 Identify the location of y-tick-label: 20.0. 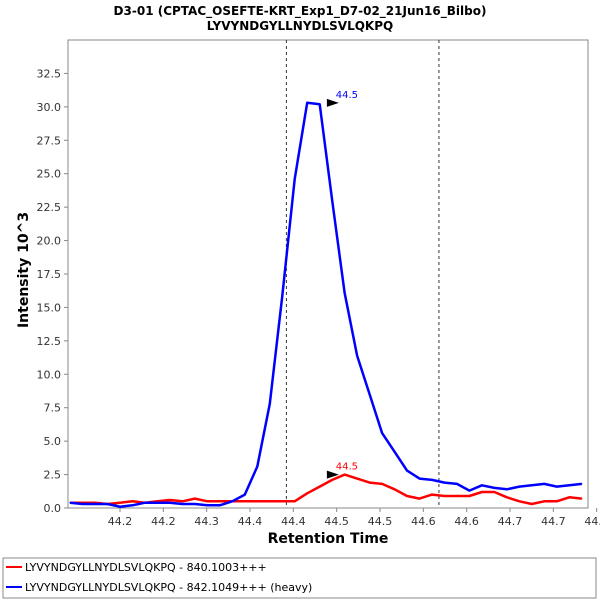
(49, 241).